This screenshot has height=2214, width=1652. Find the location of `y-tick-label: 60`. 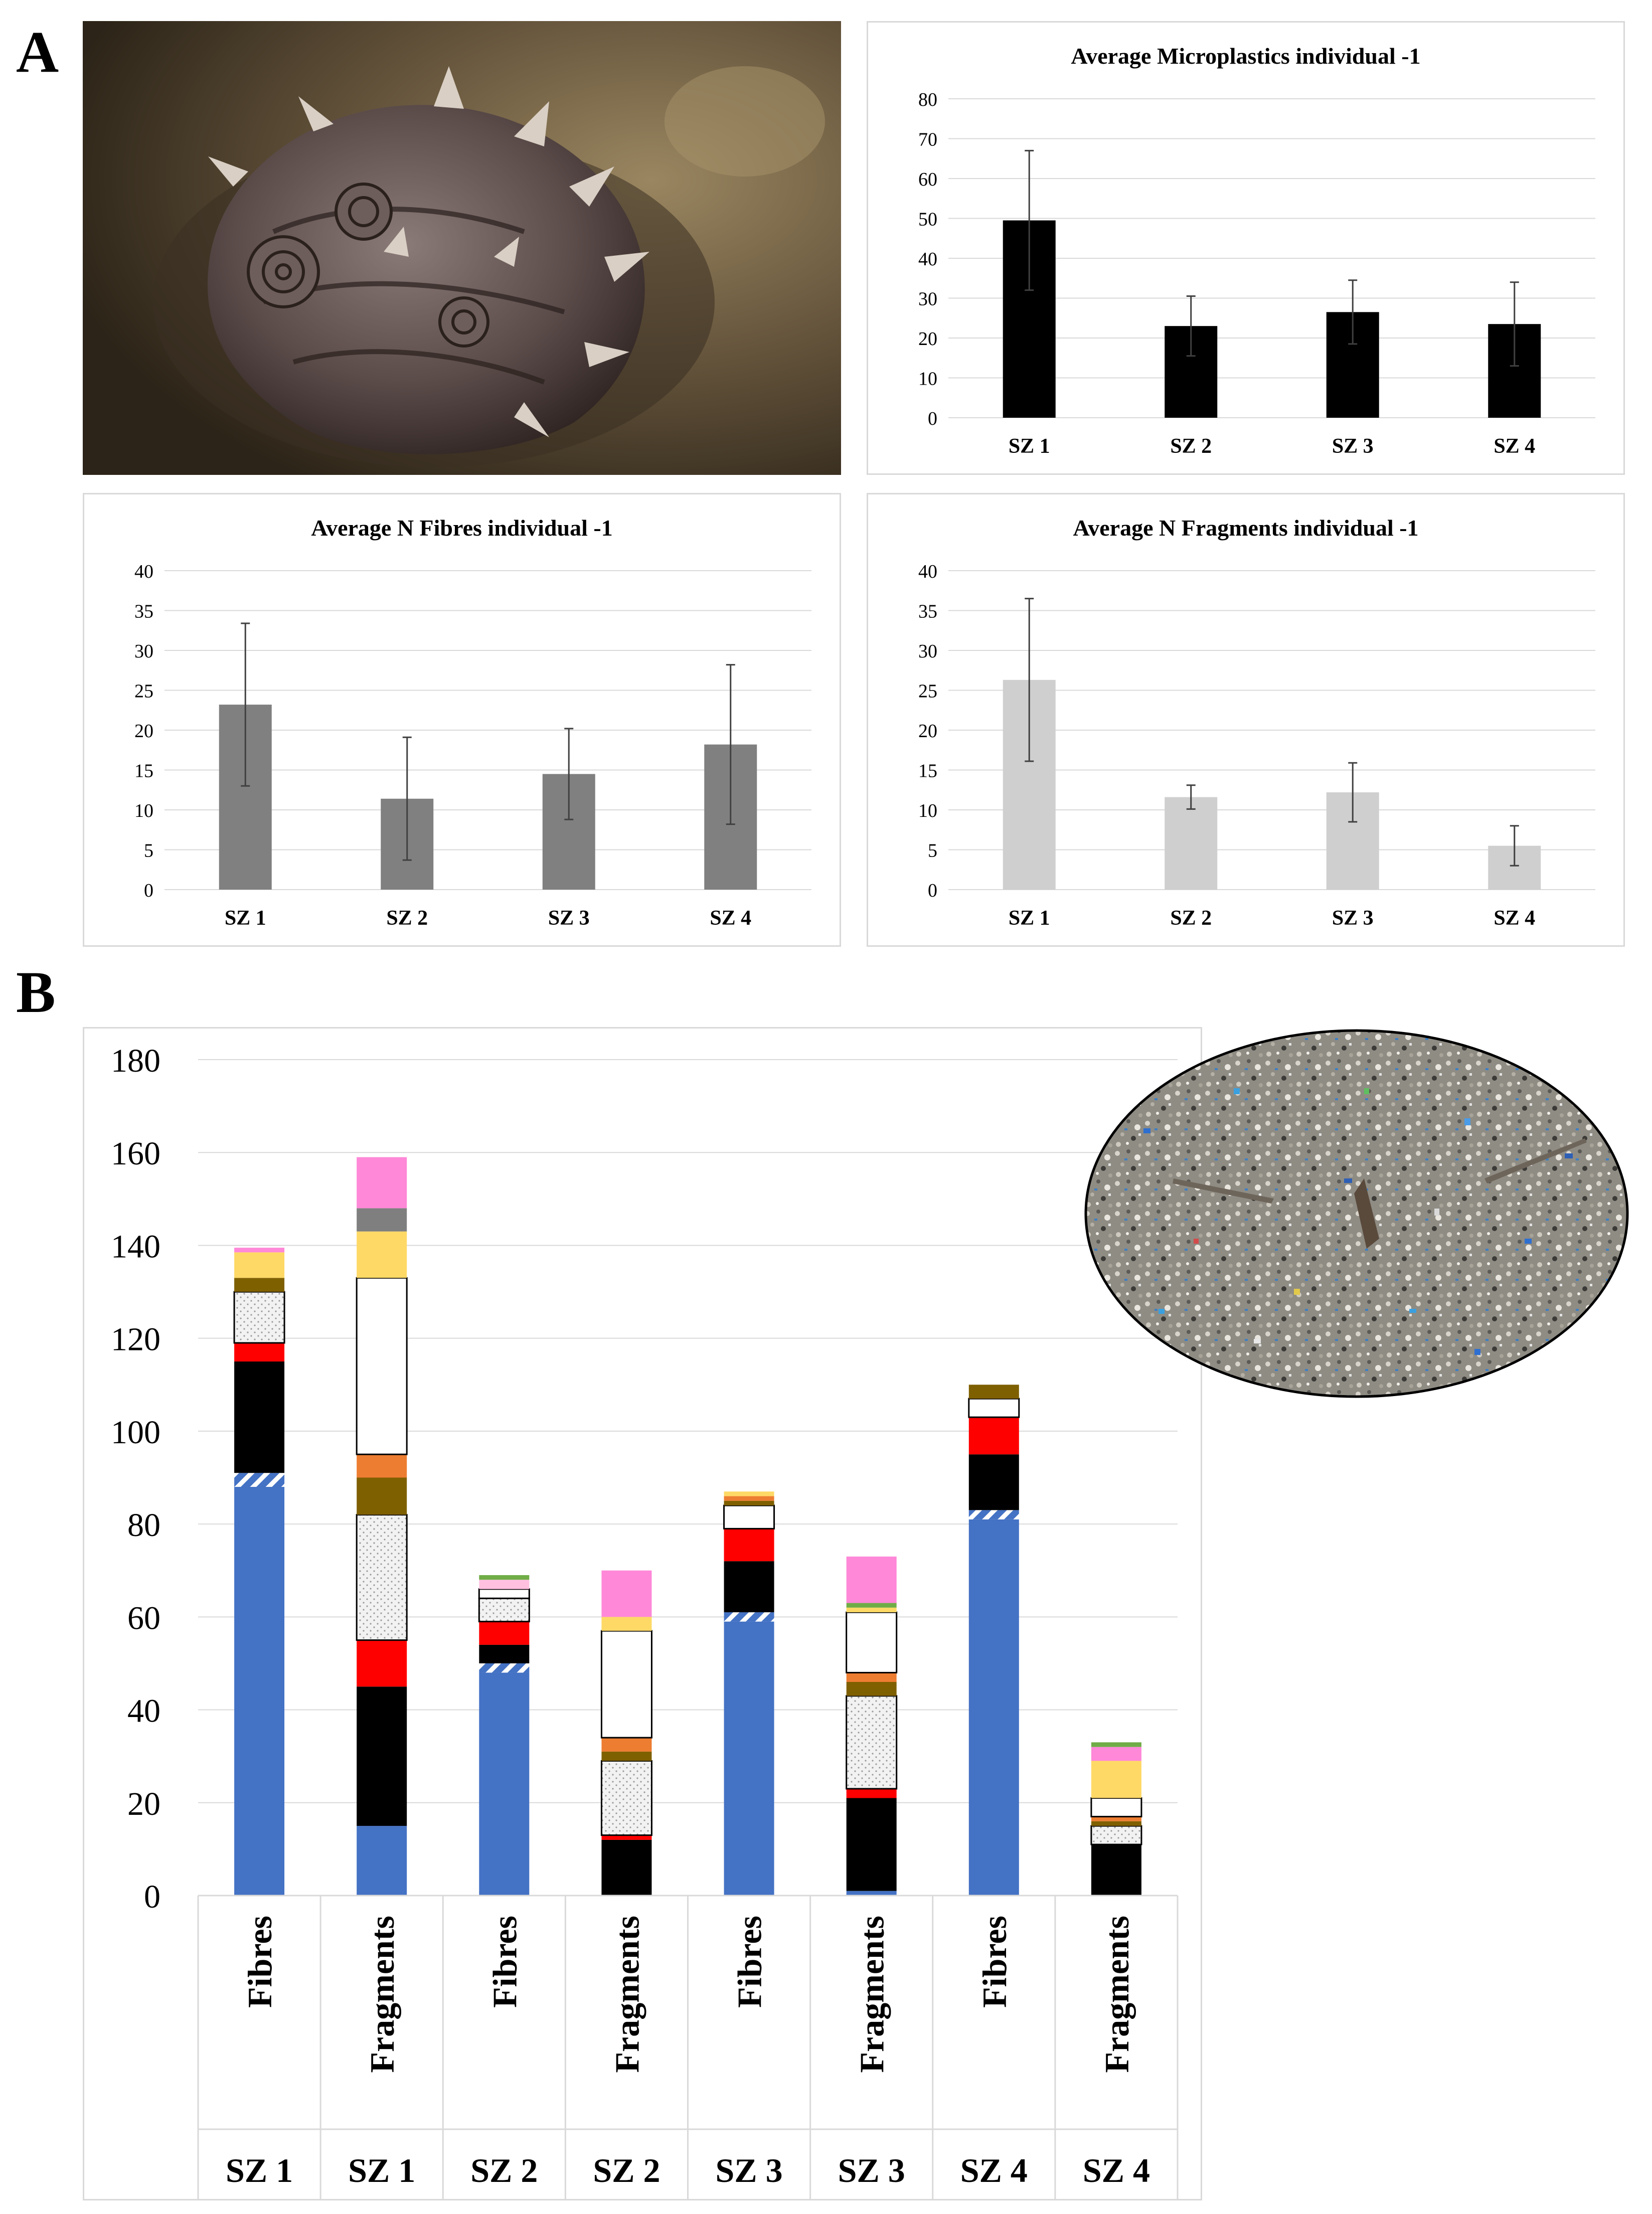

y-tick-label: 60 is located at coordinates (927, 179).